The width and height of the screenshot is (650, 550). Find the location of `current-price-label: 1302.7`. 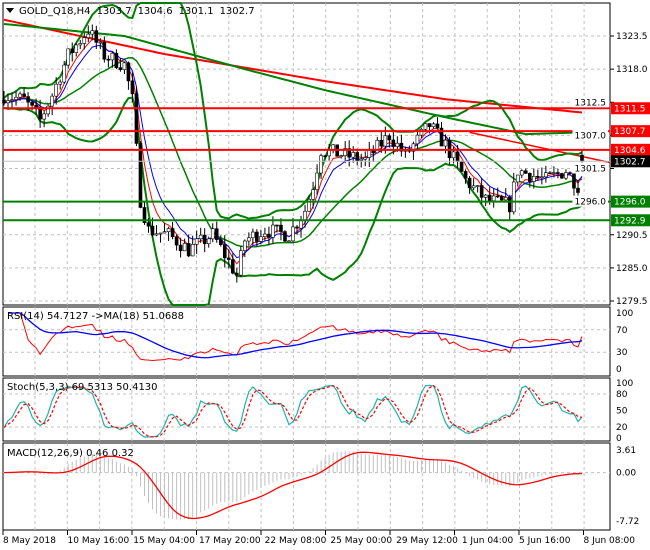

current-price-label: 1302.7 is located at coordinates (630, 162).